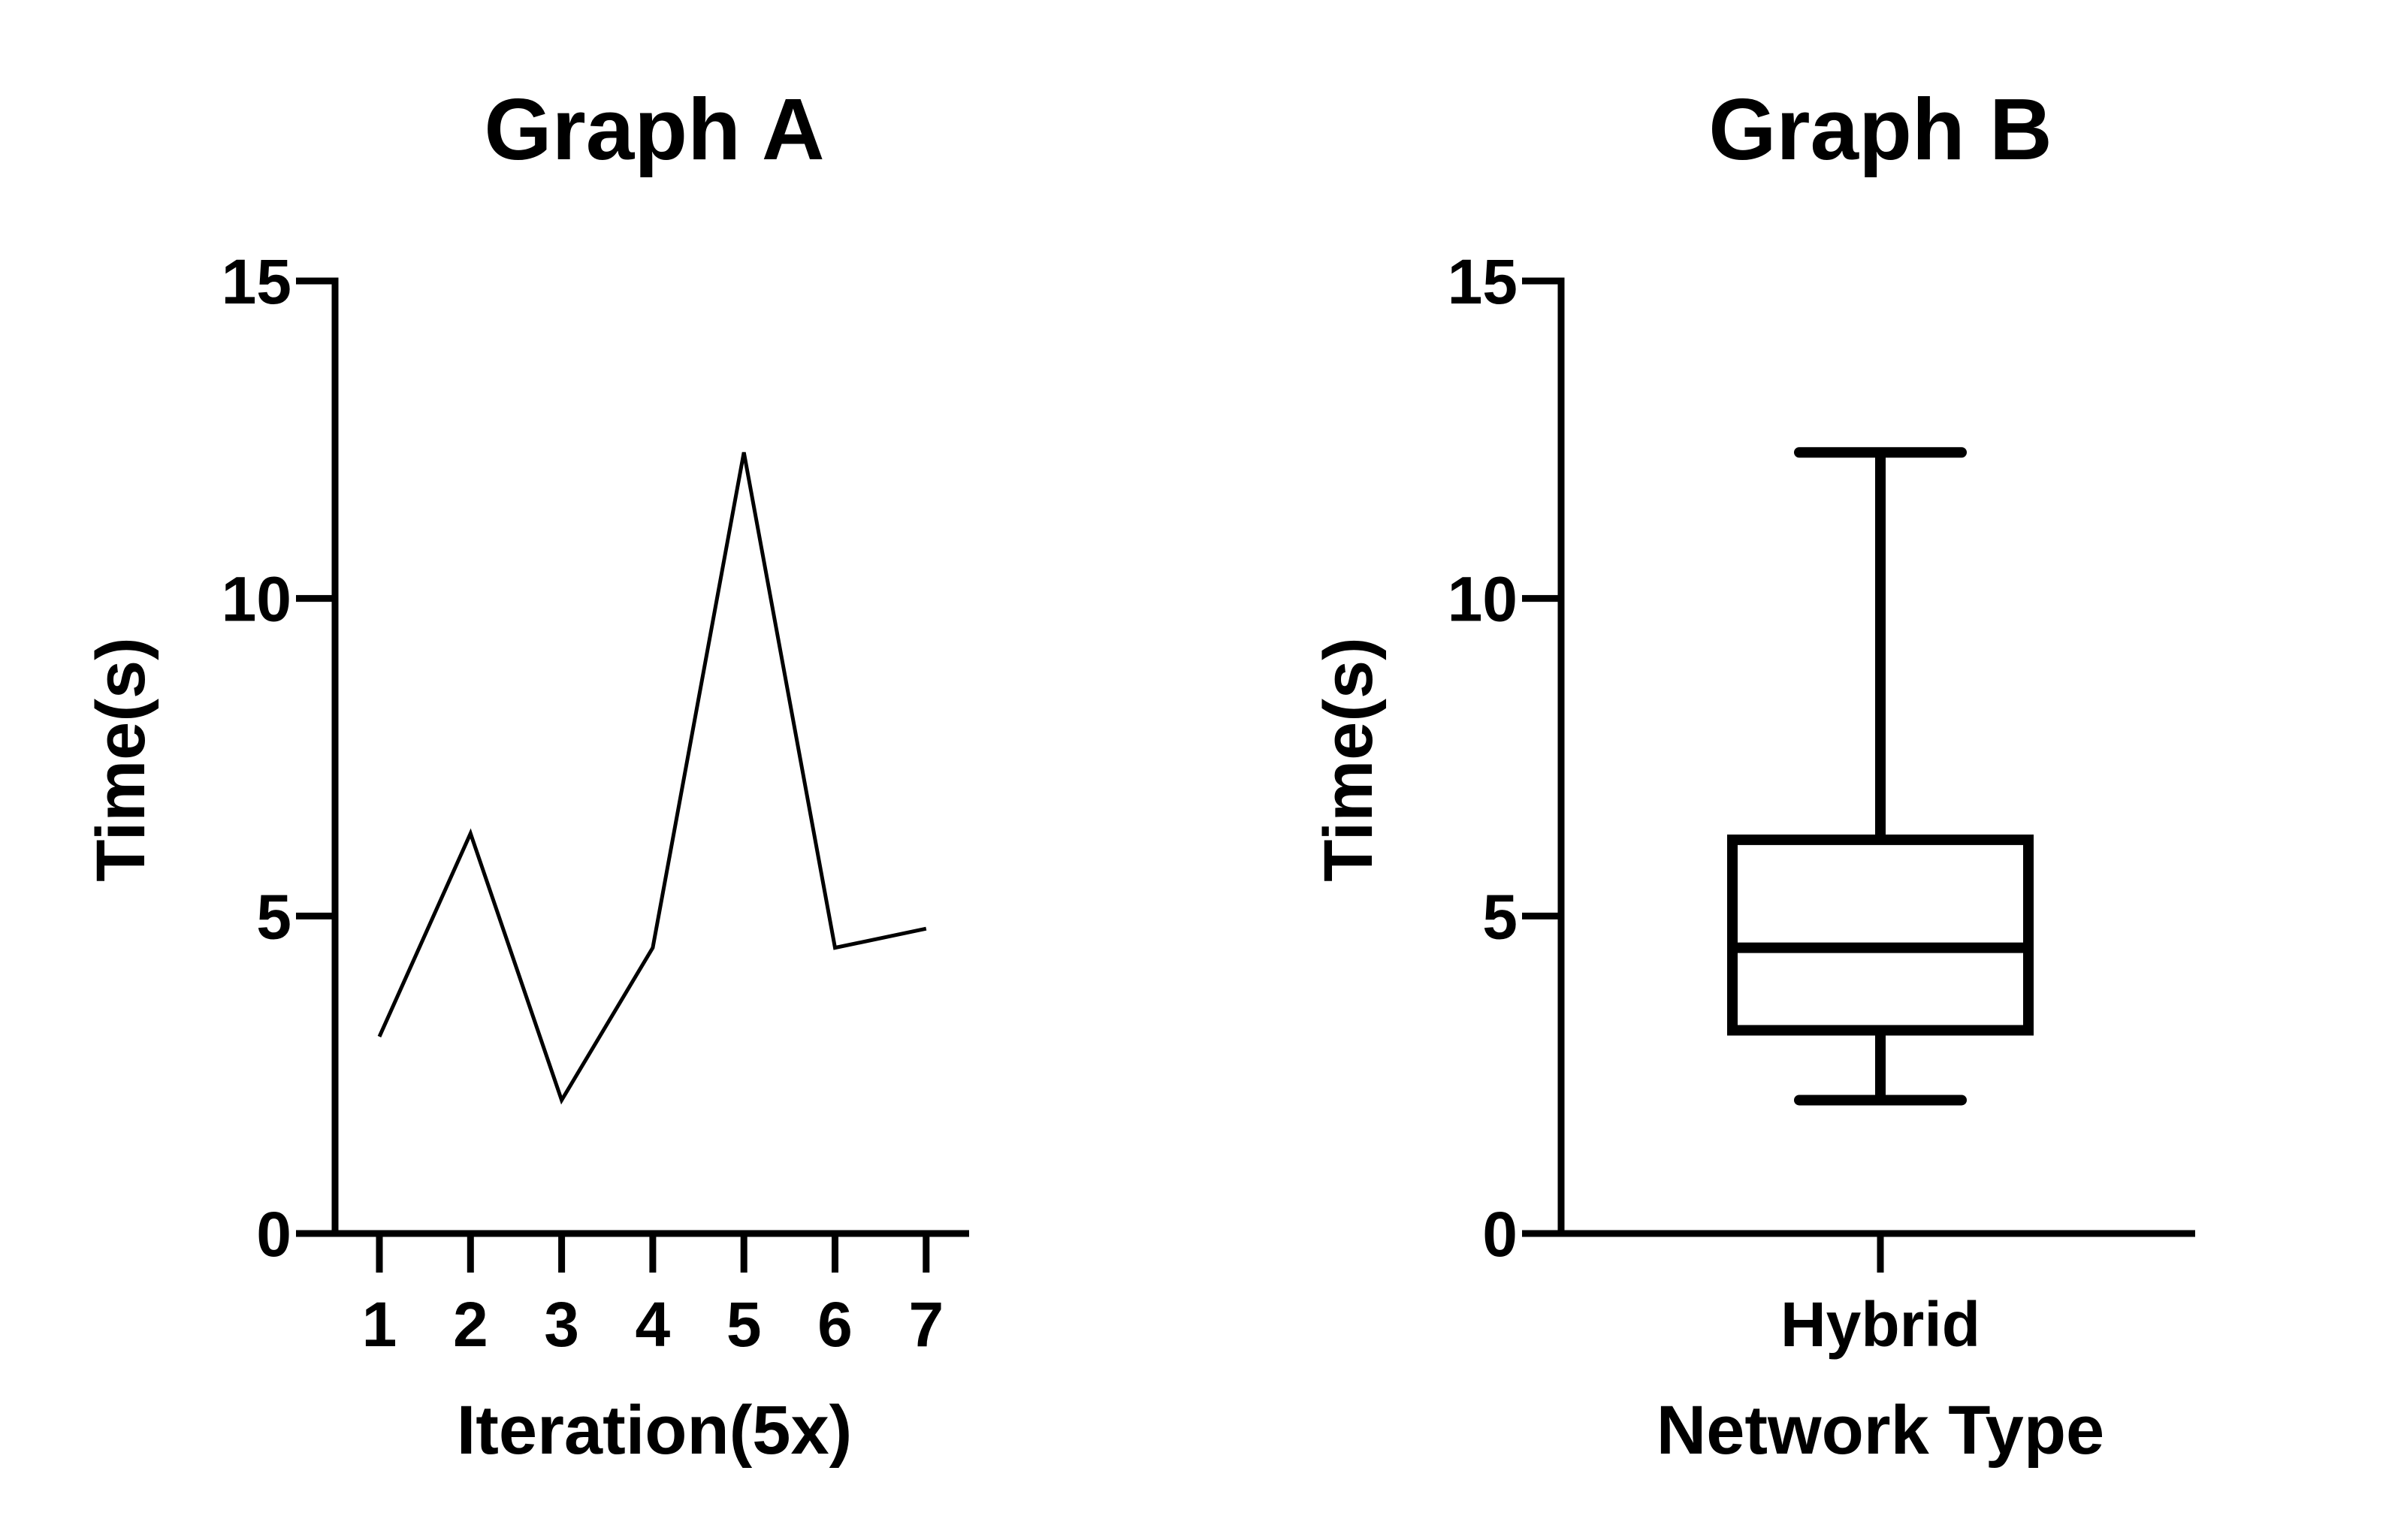 The height and width of the screenshot is (1540, 2395). What do you see at coordinates (926, 1325) in the screenshot?
I see `x-tick-label: 7` at bounding box center [926, 1325].